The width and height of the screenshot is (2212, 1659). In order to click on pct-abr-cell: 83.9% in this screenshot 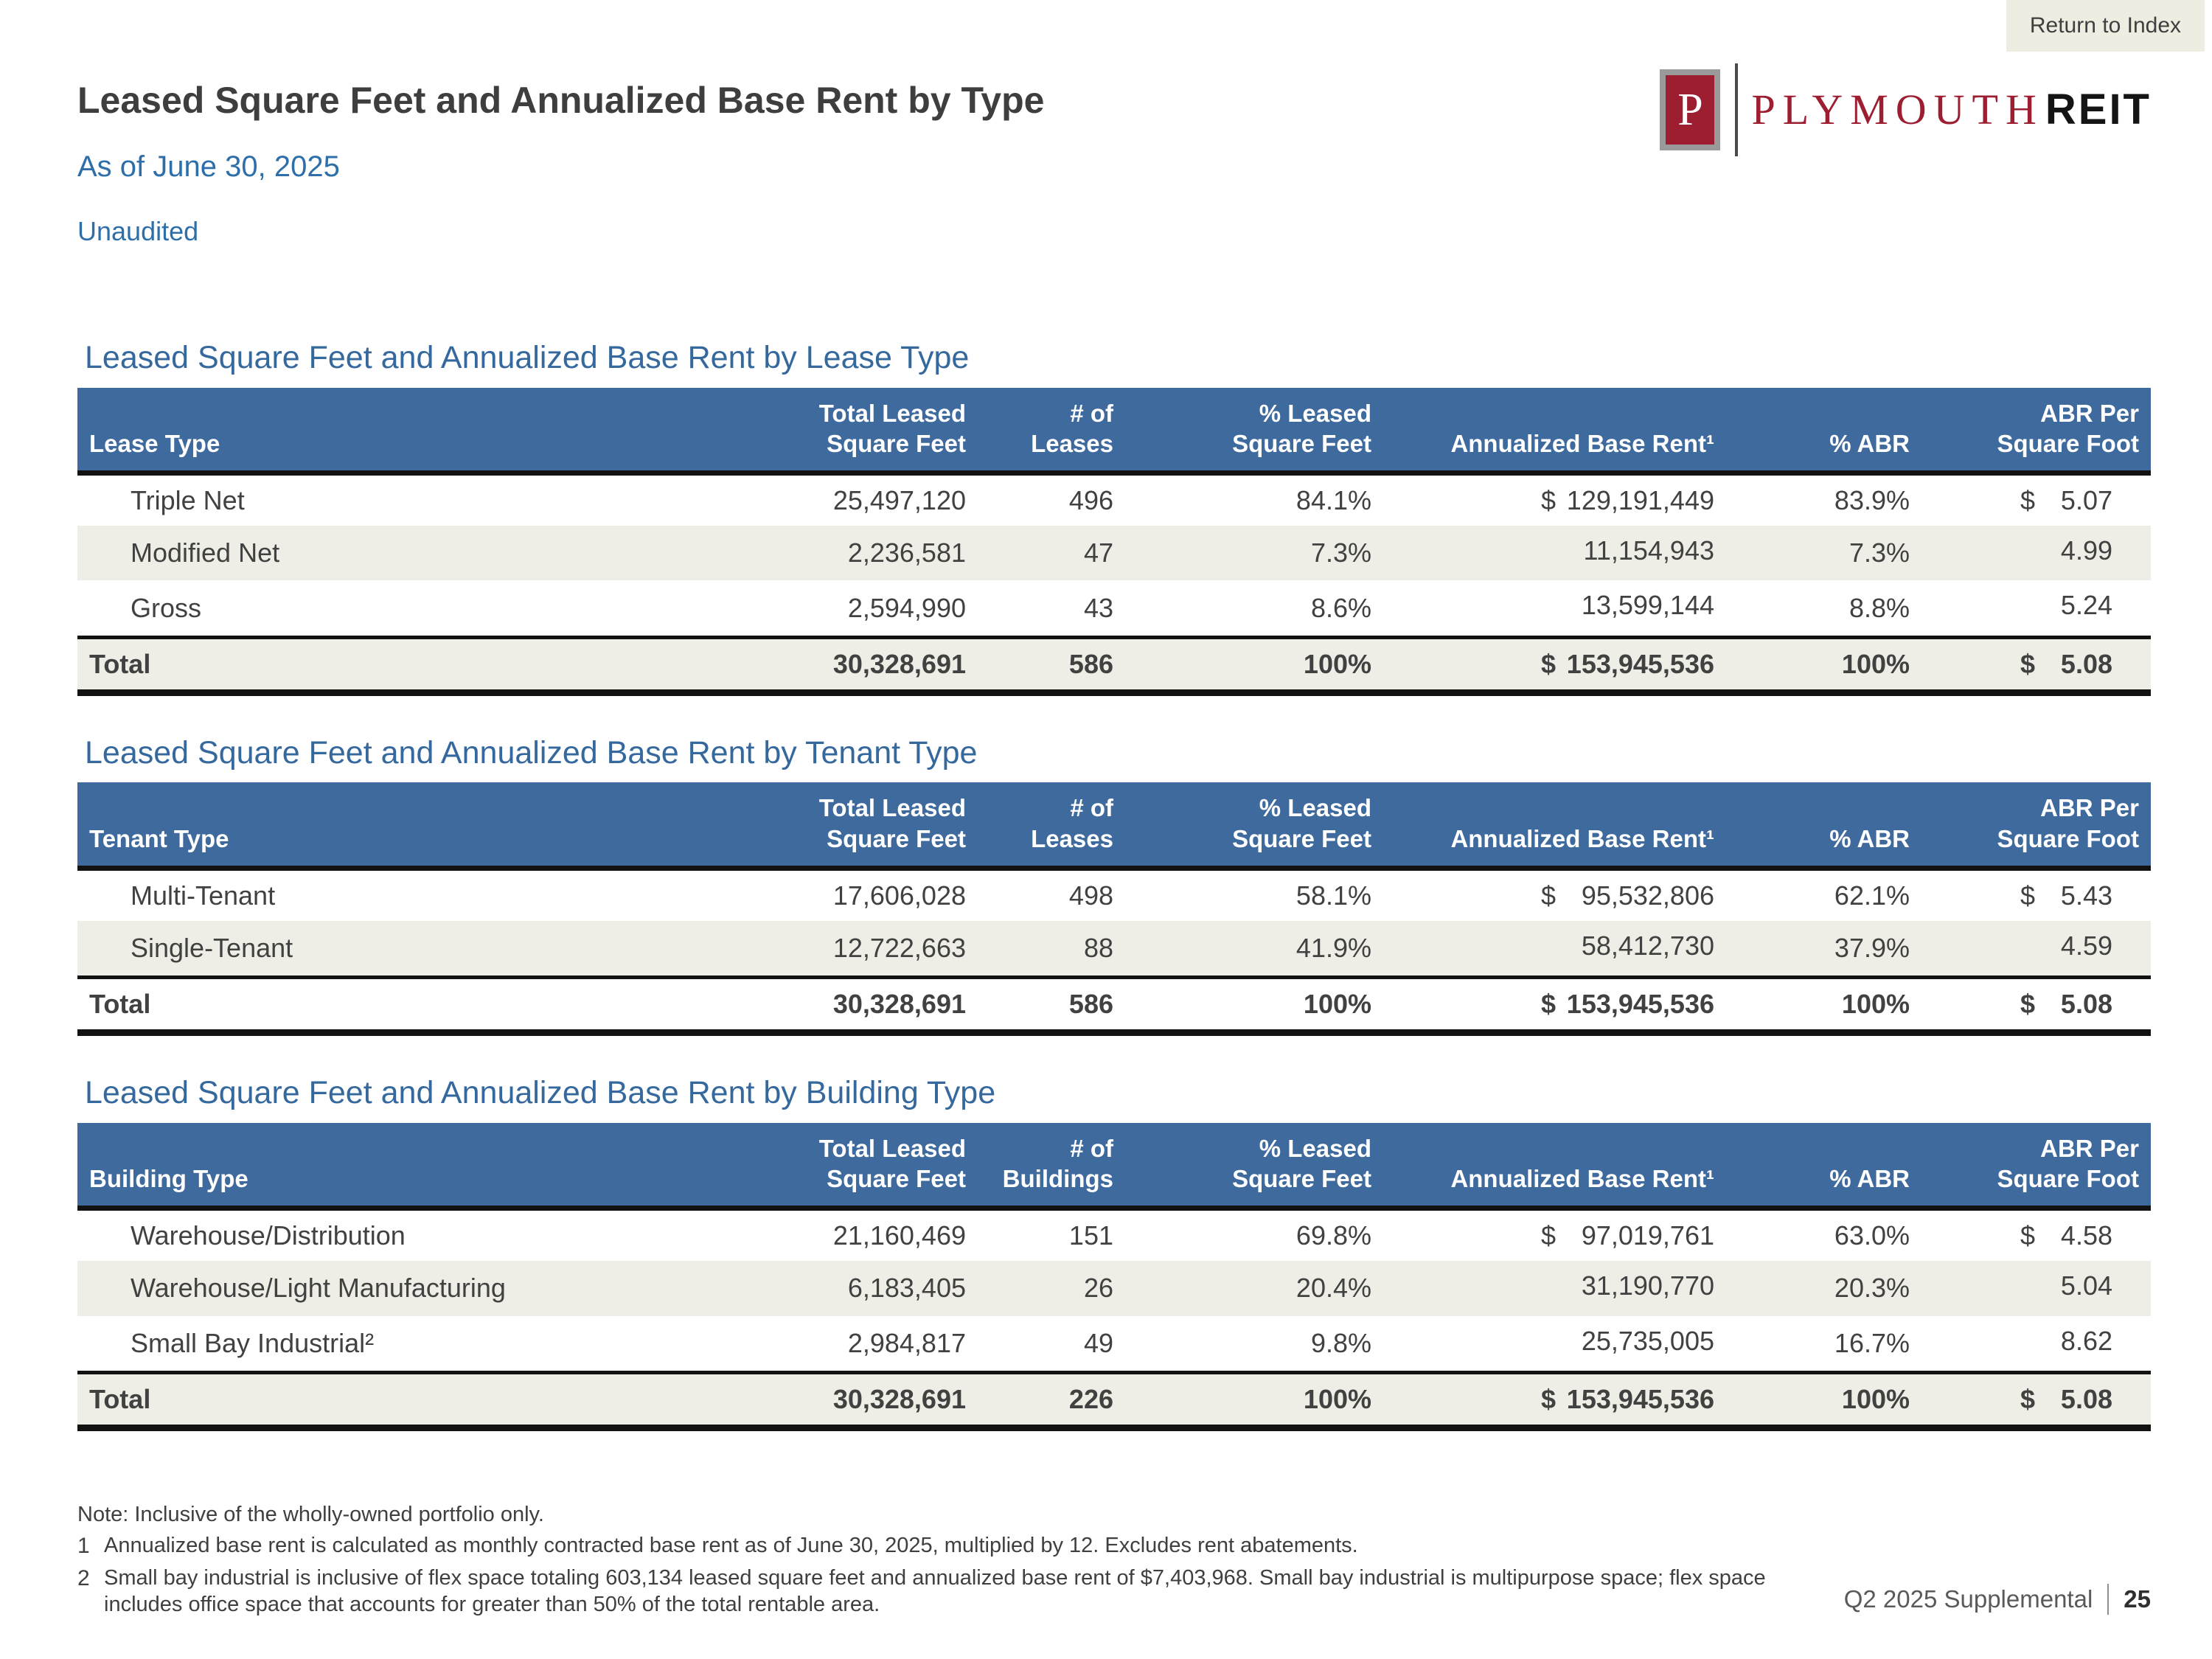, I will do `click(1872, 500)`.